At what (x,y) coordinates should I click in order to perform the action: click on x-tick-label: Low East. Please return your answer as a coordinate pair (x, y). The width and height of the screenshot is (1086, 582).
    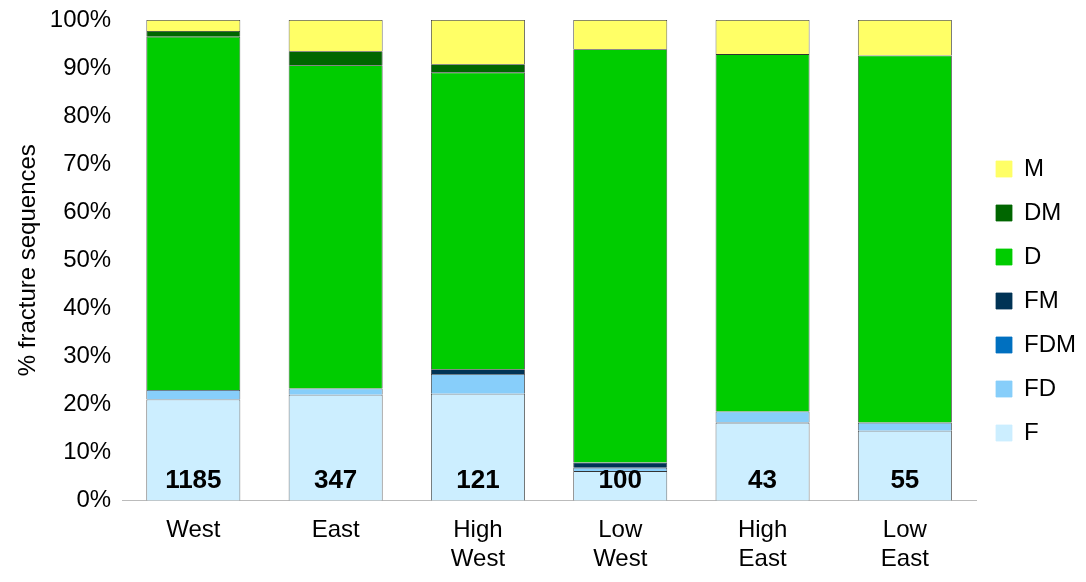
    Looking at the image, I should click on (905, 543).